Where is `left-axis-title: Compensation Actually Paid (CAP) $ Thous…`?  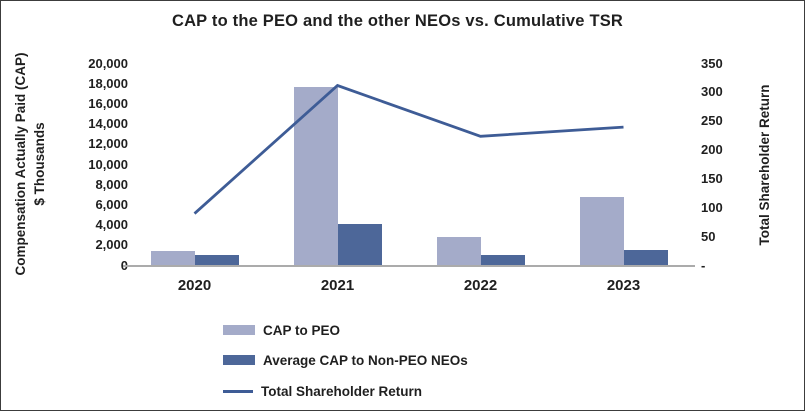 left-axis-title: Compensation Actually Paid (CAP) $ Thous… is located at coordinates (30, 164).